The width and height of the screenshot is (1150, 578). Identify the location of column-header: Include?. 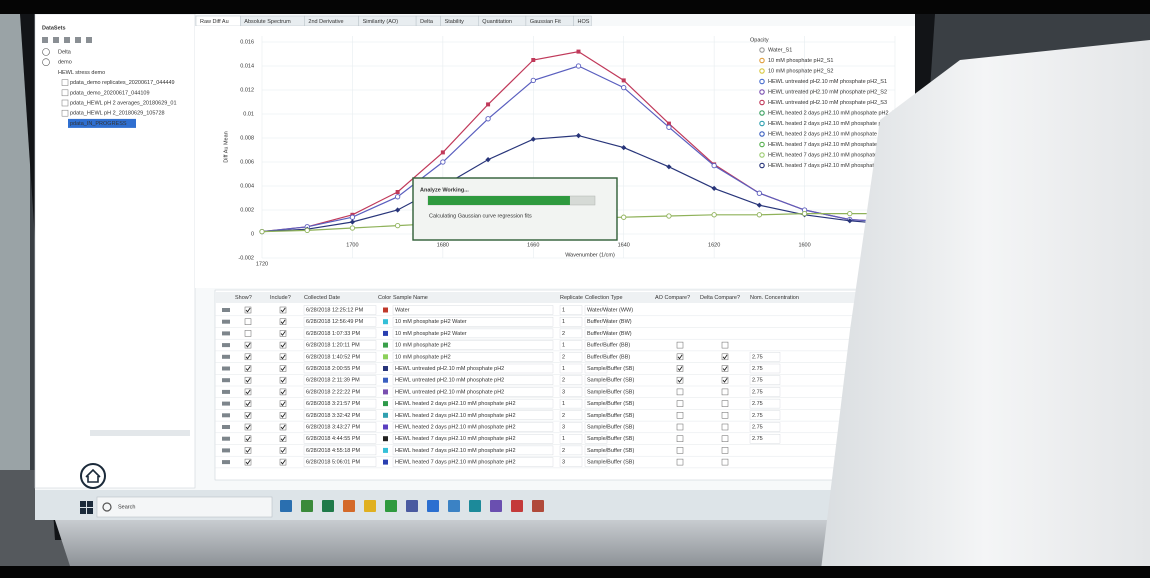
(280, 298).